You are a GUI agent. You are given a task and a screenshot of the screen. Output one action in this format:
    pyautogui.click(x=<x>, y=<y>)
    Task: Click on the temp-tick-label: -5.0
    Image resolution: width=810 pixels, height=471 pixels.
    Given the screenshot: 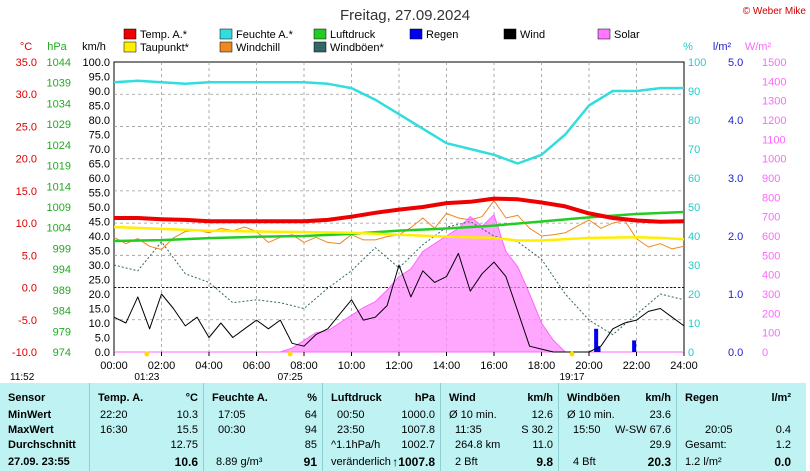 What is the action you would take?
    pyautogui.click(x=27, y=321)
    